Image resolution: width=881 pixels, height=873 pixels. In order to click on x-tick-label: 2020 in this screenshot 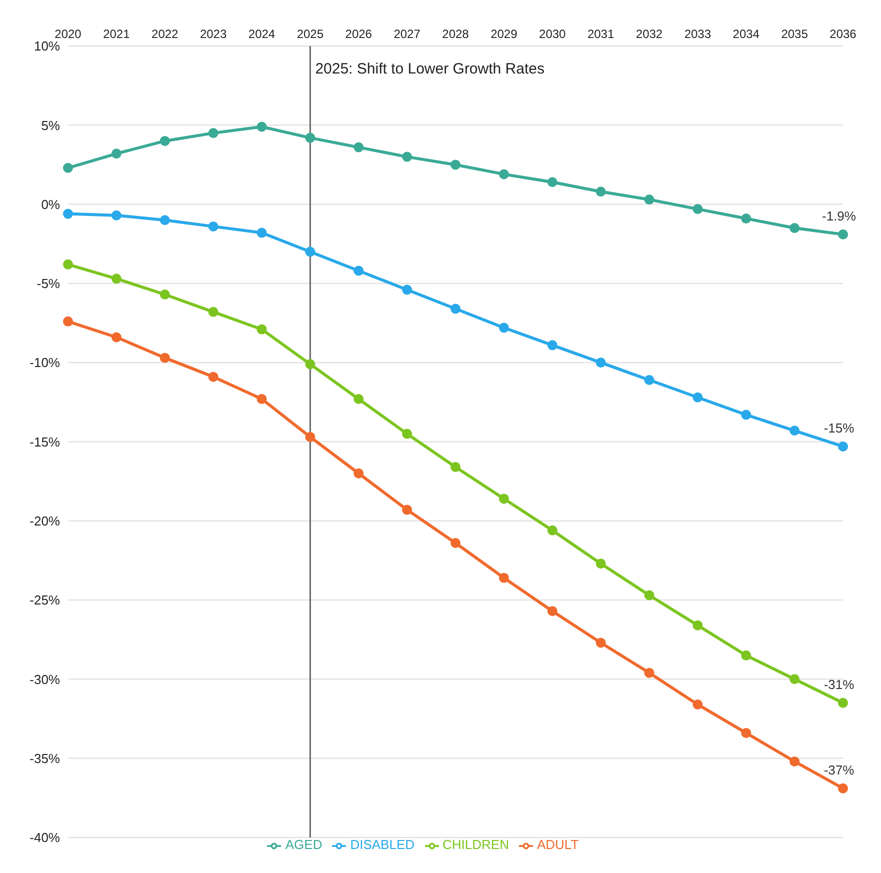, I will do `click(68, 34)`.